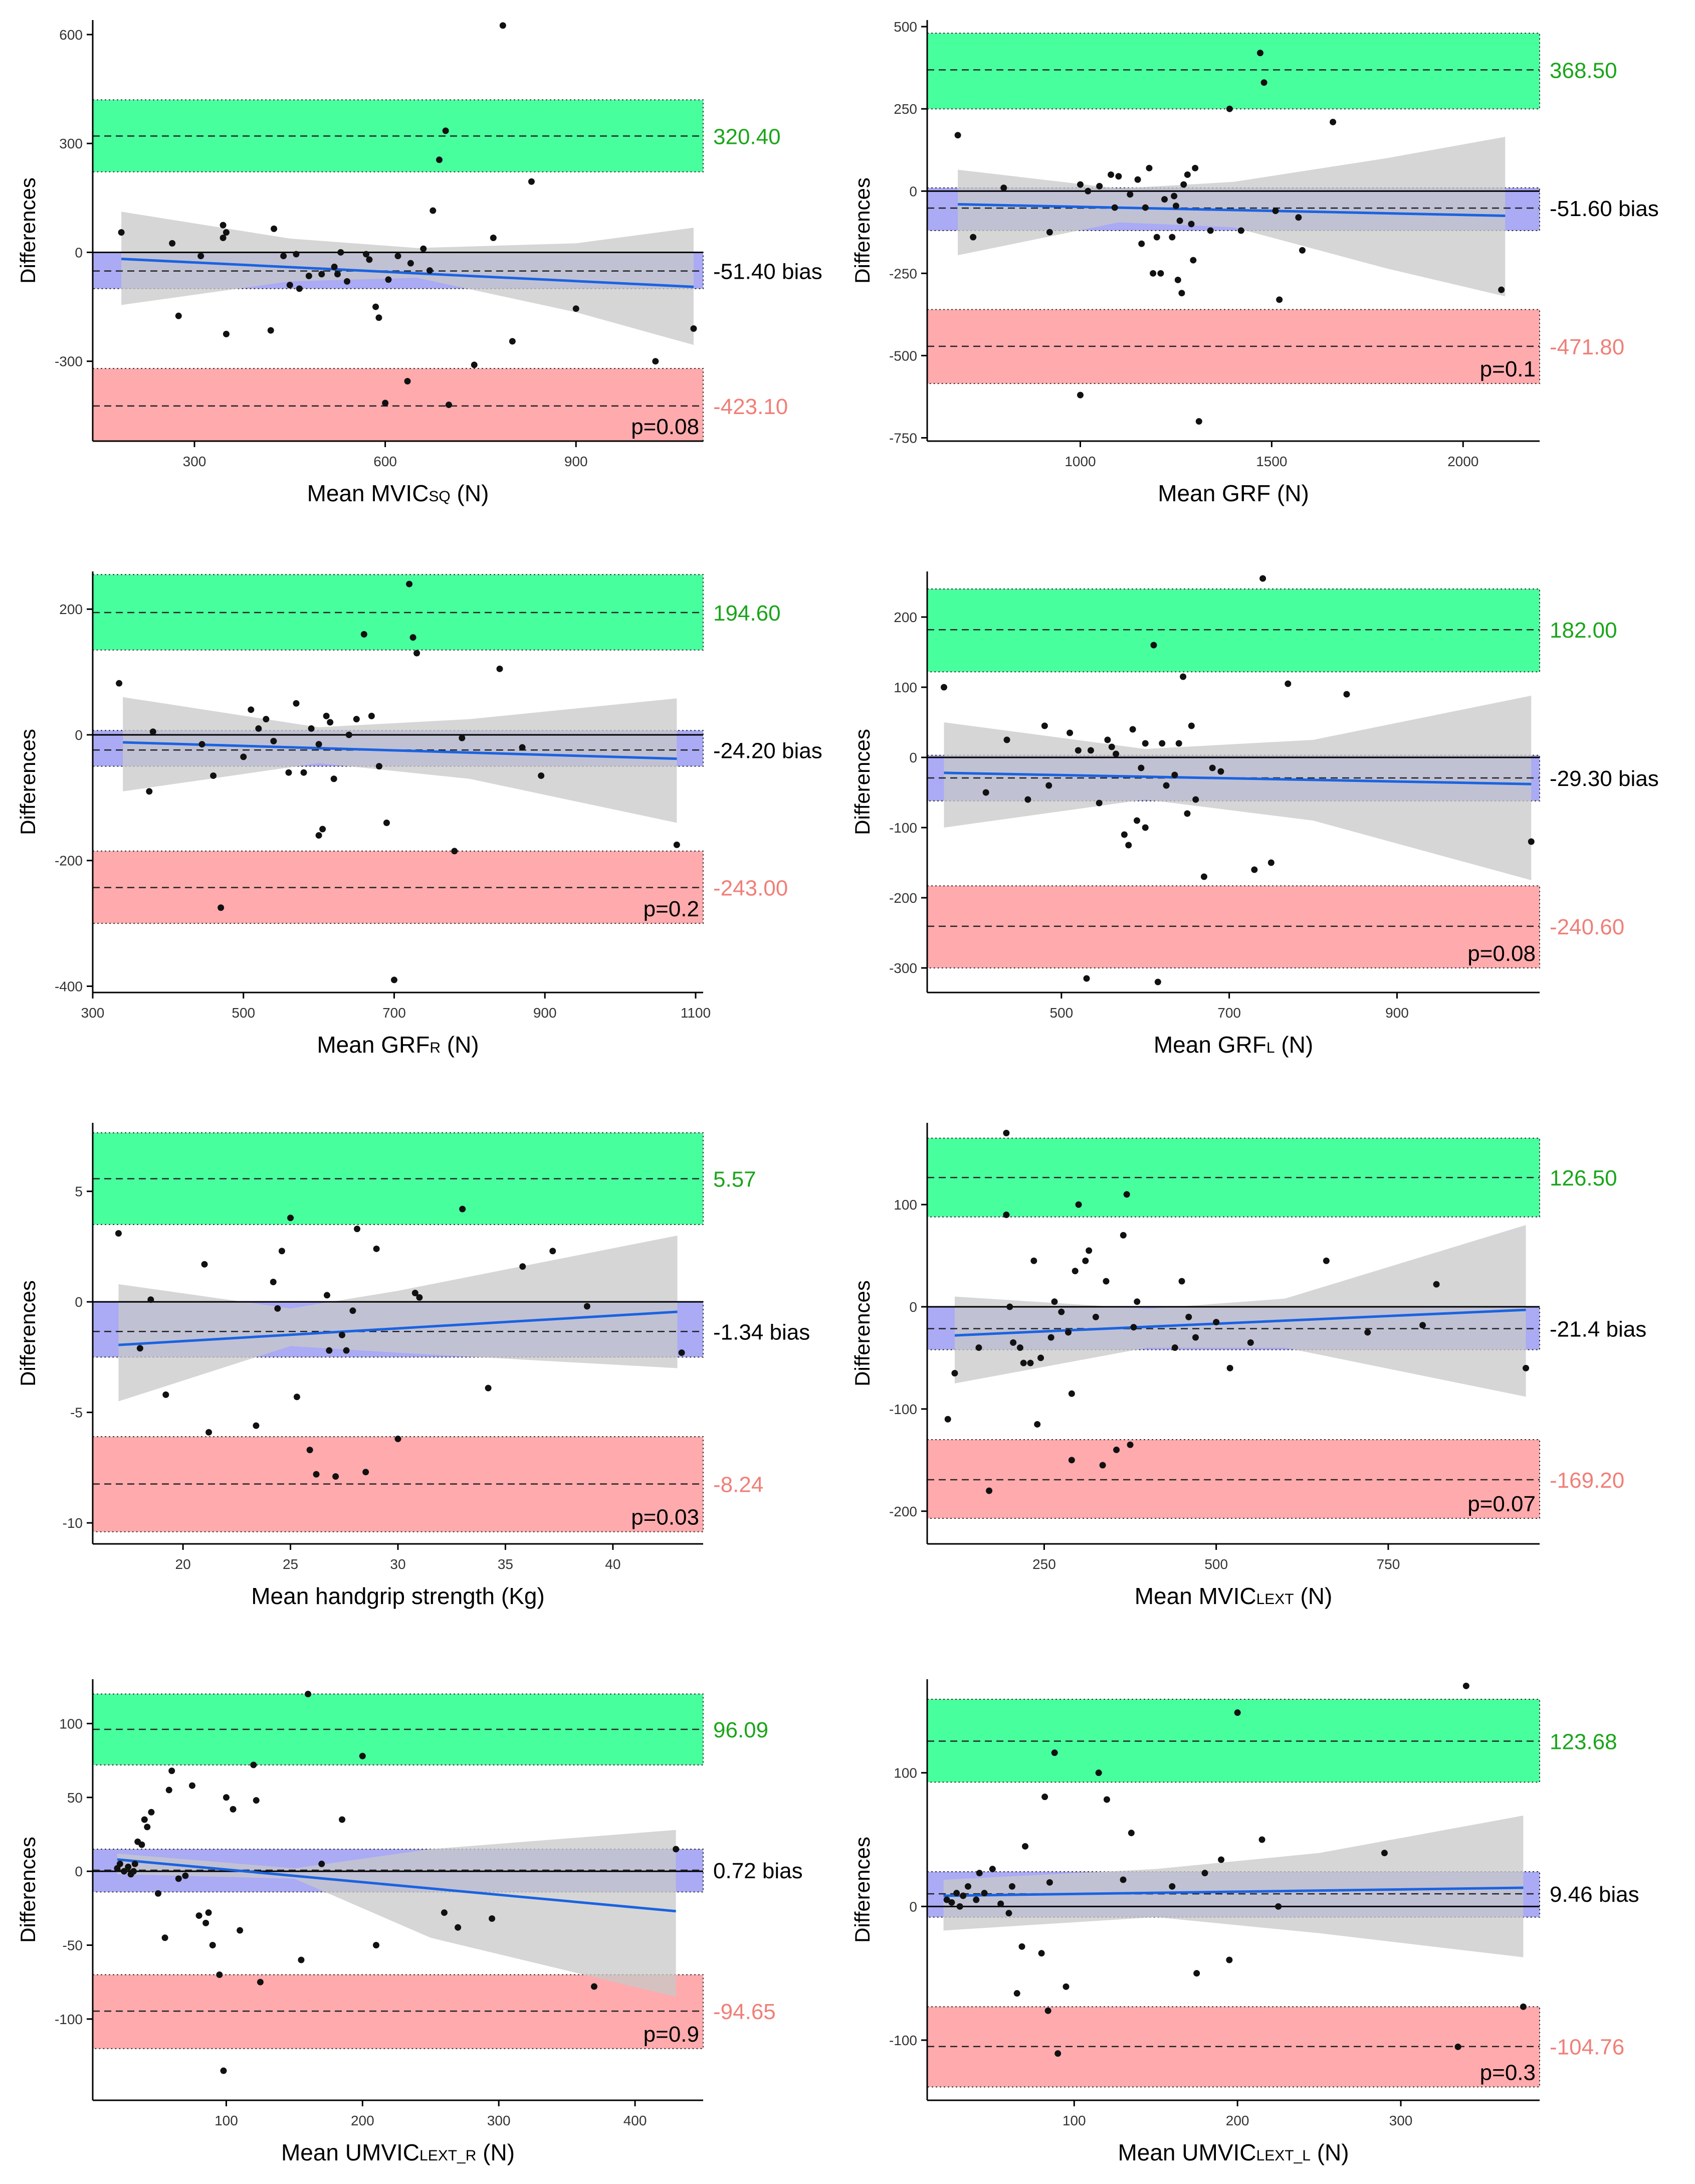 This screenshot has height=2184, width=1695. I want to click on y-tick-label: -400, so click(69, 986).